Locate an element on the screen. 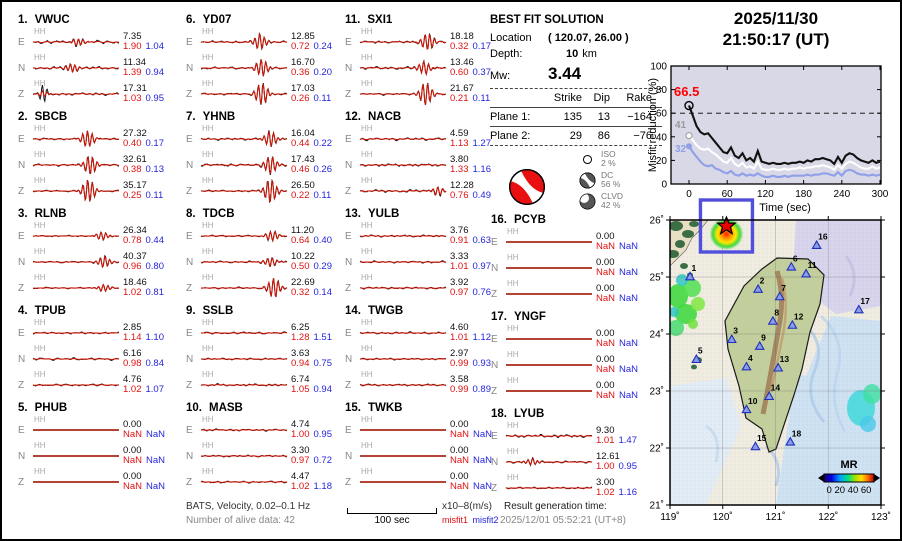 The image size is (902, 541). amplitude-value: 3.33 is located at coordinates (459, 256).